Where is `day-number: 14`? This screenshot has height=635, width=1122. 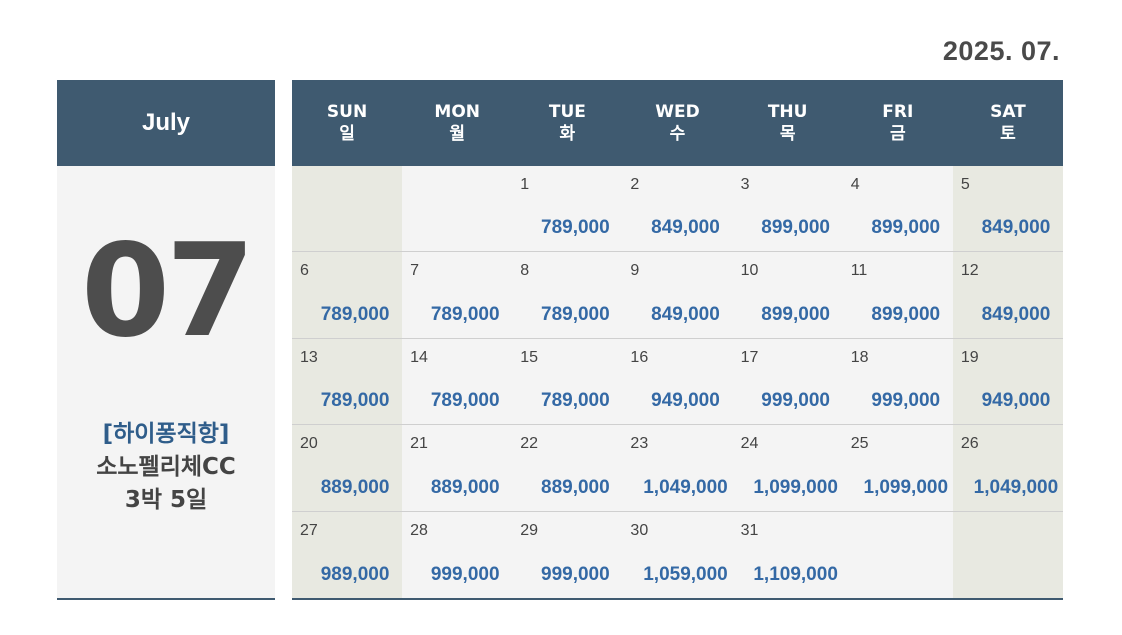 day-number: 14 is located at coordinates (419, 357).